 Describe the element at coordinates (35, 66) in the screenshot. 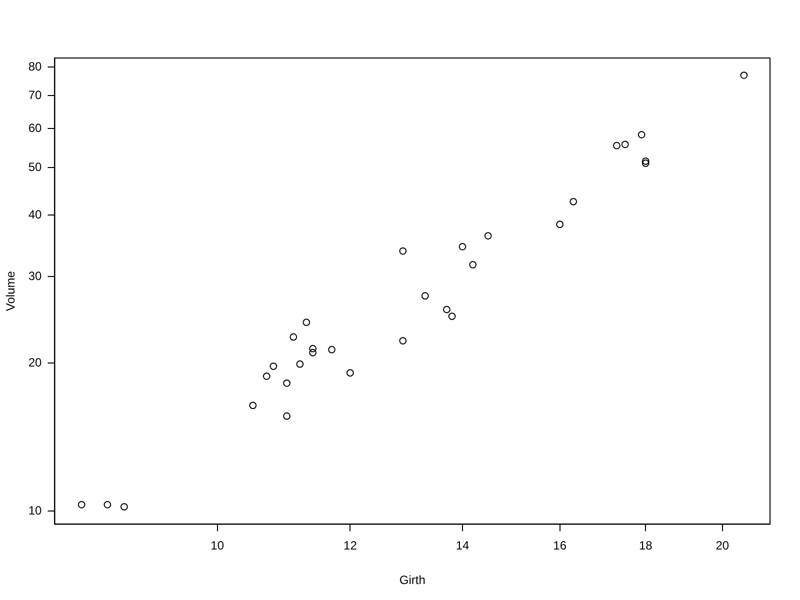

I see `y-tick-label: 80` at that location.